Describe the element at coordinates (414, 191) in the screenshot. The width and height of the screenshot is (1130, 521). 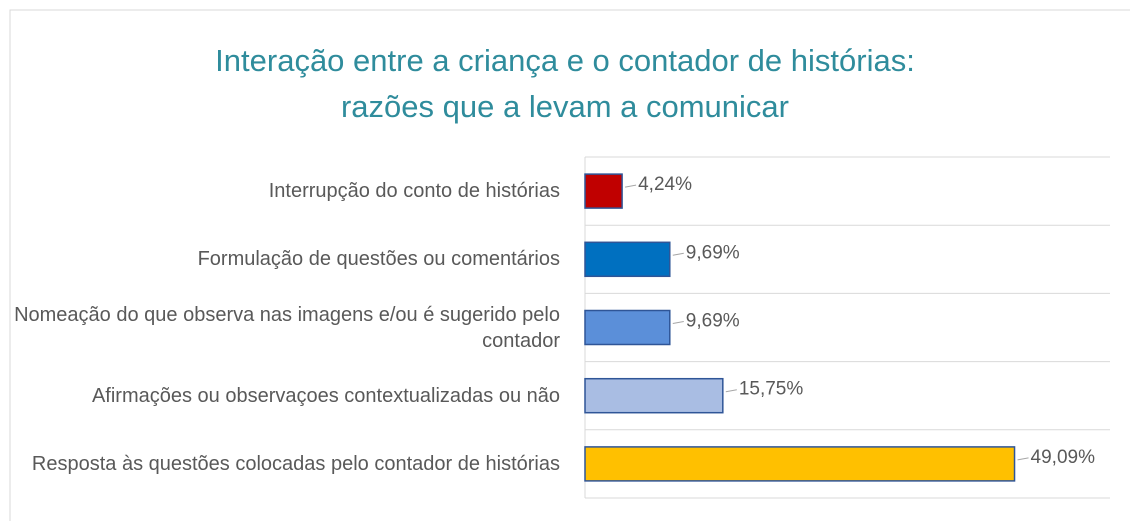
I see `y-tick-label: Interrupção do conto de histórias` at that location.